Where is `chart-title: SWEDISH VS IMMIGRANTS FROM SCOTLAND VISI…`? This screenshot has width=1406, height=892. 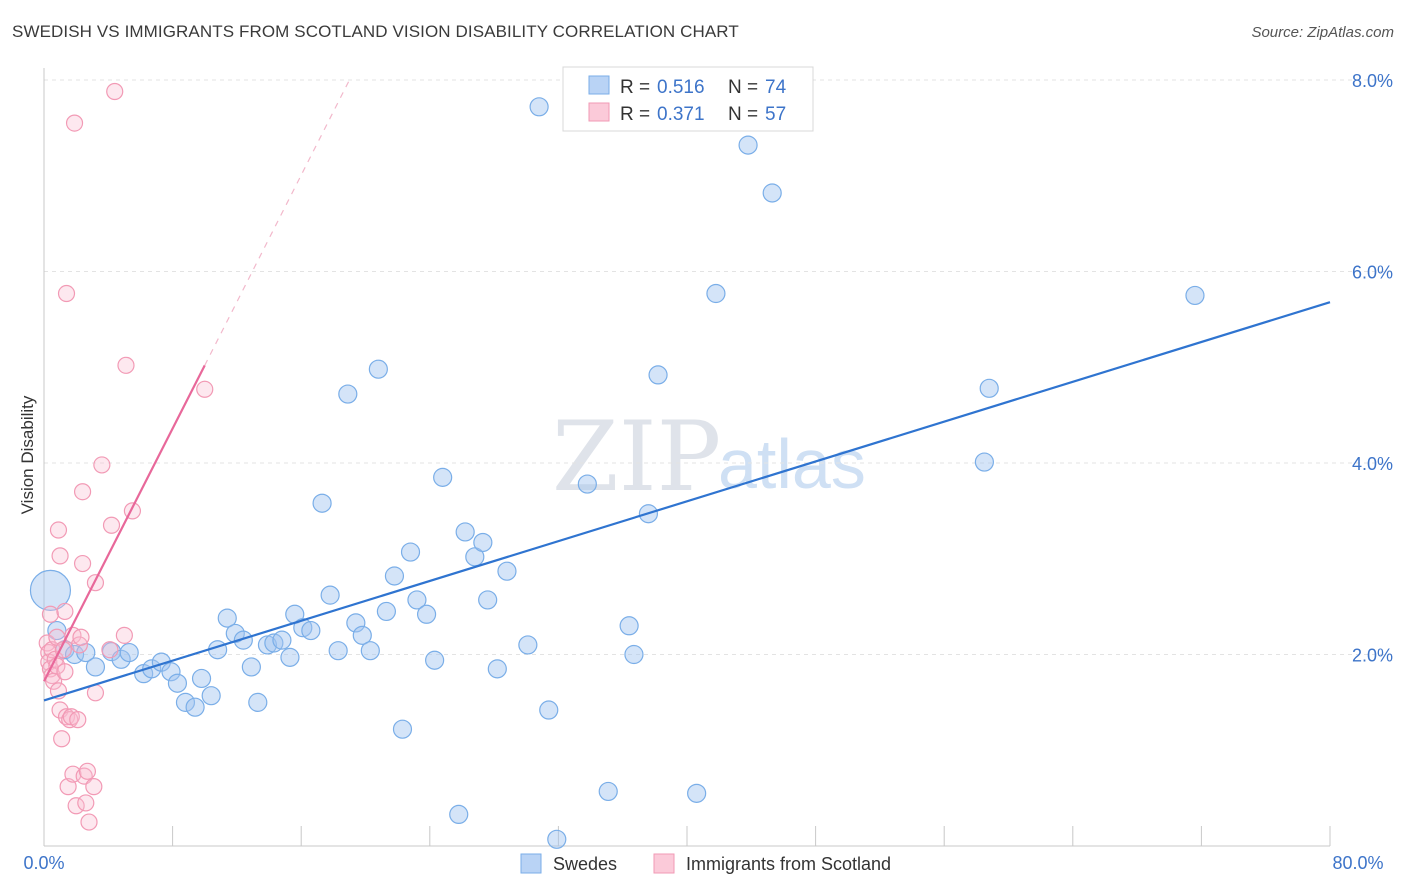 chart-title: SWEDISH VS IMMIGRANTS FROM SCOTLAND VISI… is located at coordinates (375, 31).